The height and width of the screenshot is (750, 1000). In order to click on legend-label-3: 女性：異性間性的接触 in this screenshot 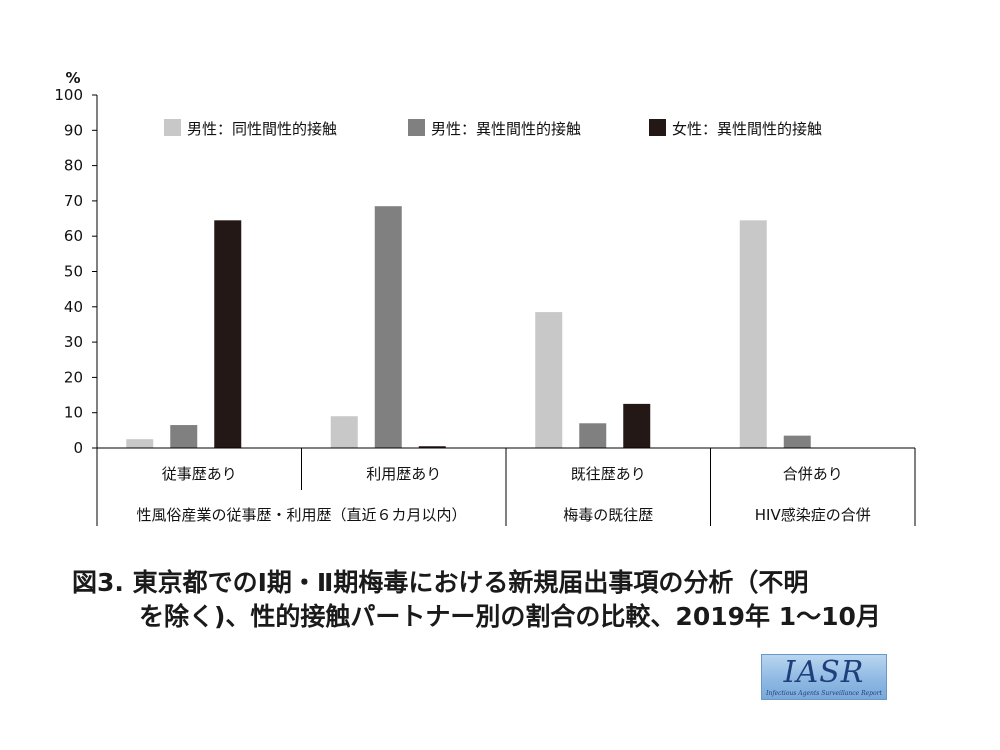, I will do `click(747, 129)`.